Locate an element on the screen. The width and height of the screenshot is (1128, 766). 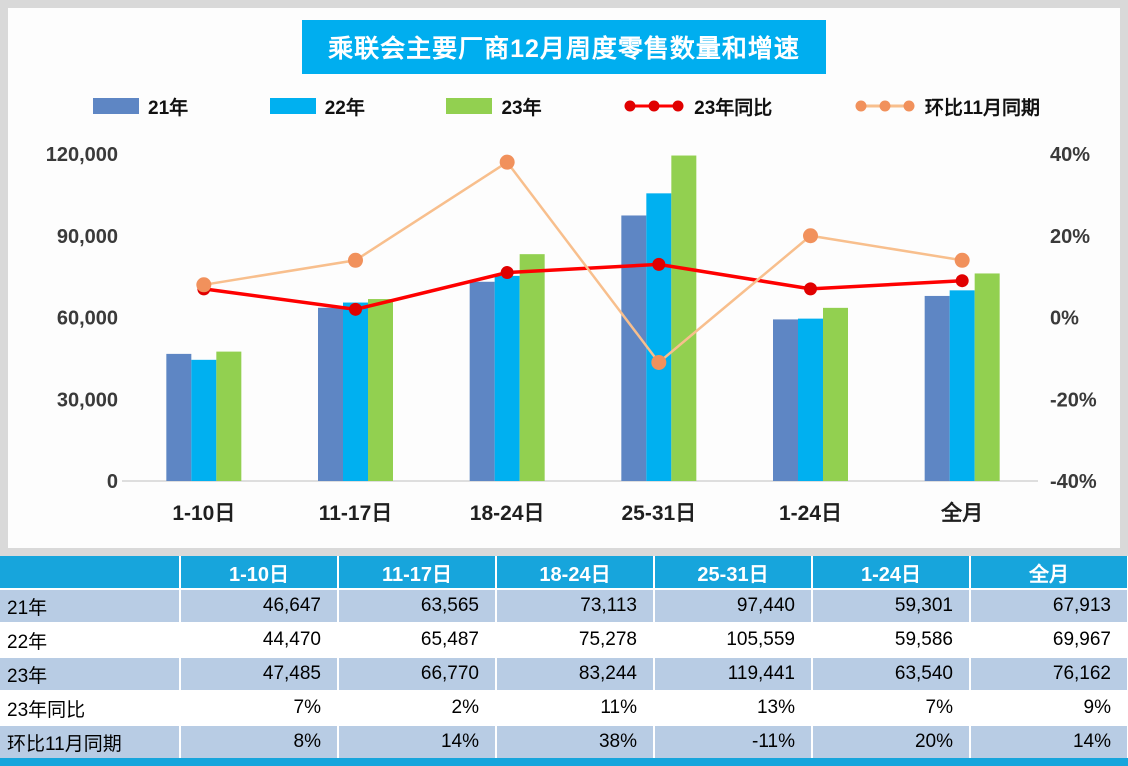
table-row-23年同比: 23年同比 7% 2% 11% 13% 7% 9% is located at coordinates (564, 708).